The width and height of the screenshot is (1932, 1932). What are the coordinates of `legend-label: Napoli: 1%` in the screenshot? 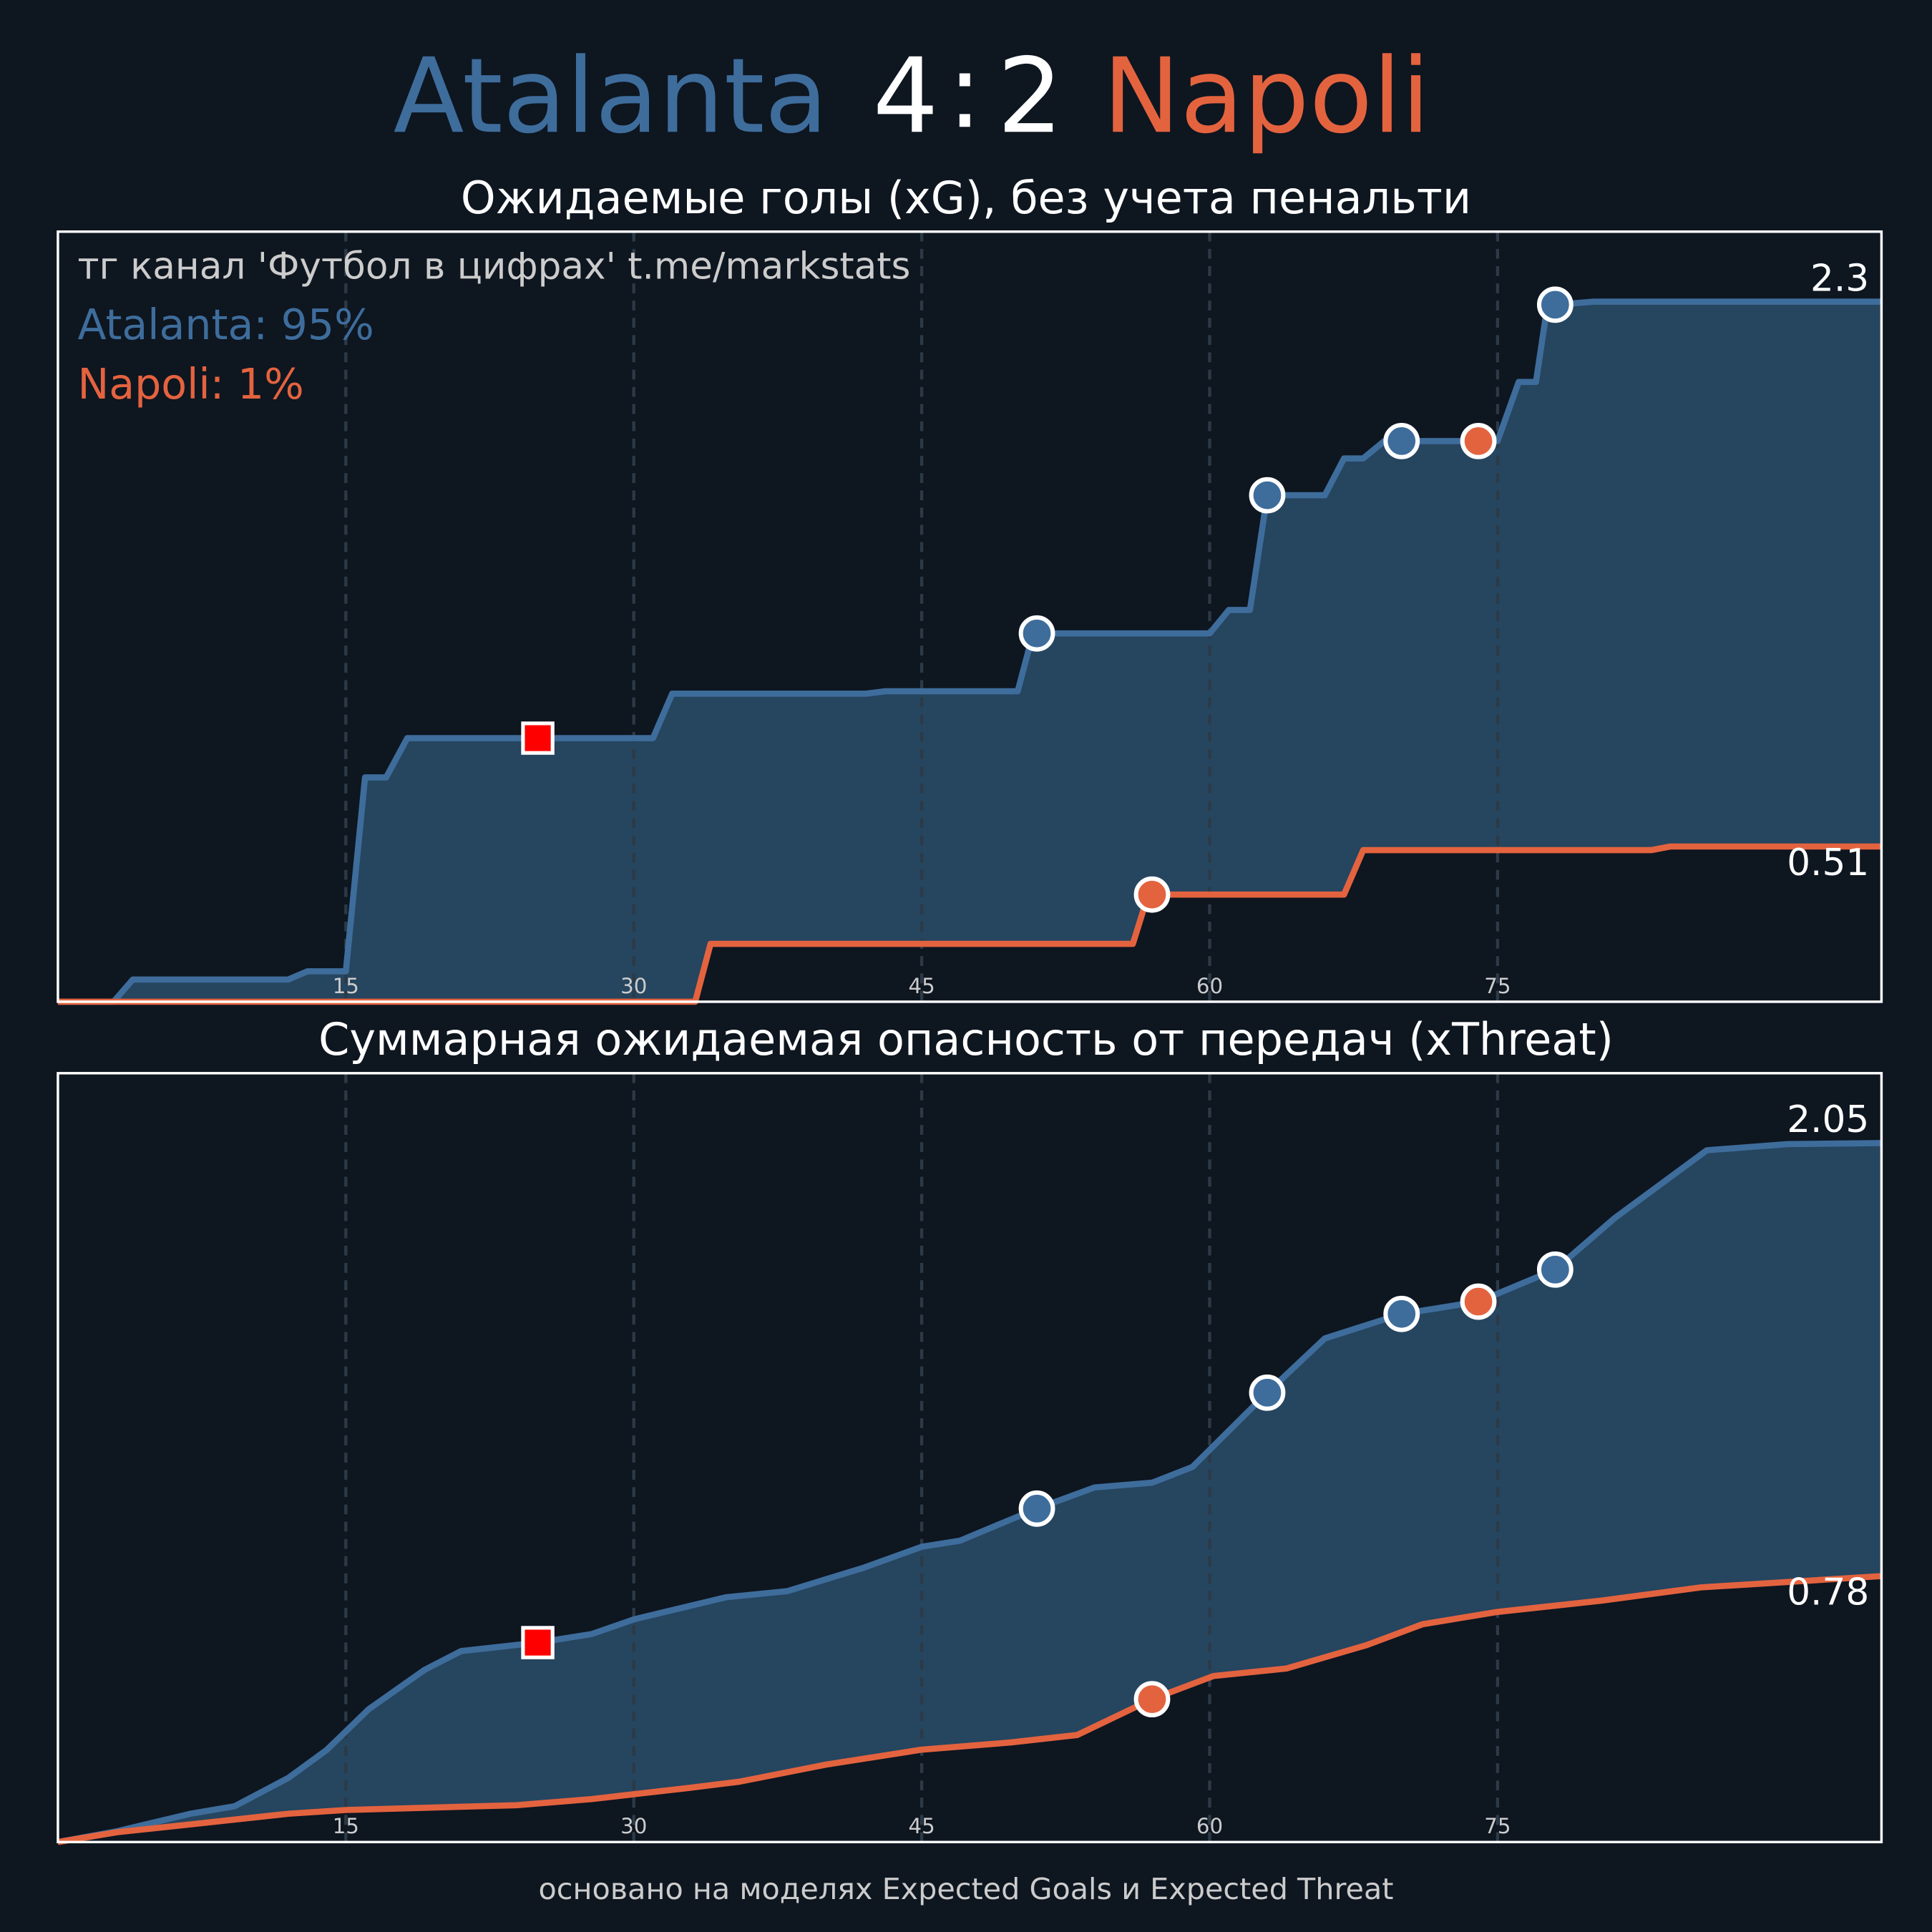 It's located at (190, 384).